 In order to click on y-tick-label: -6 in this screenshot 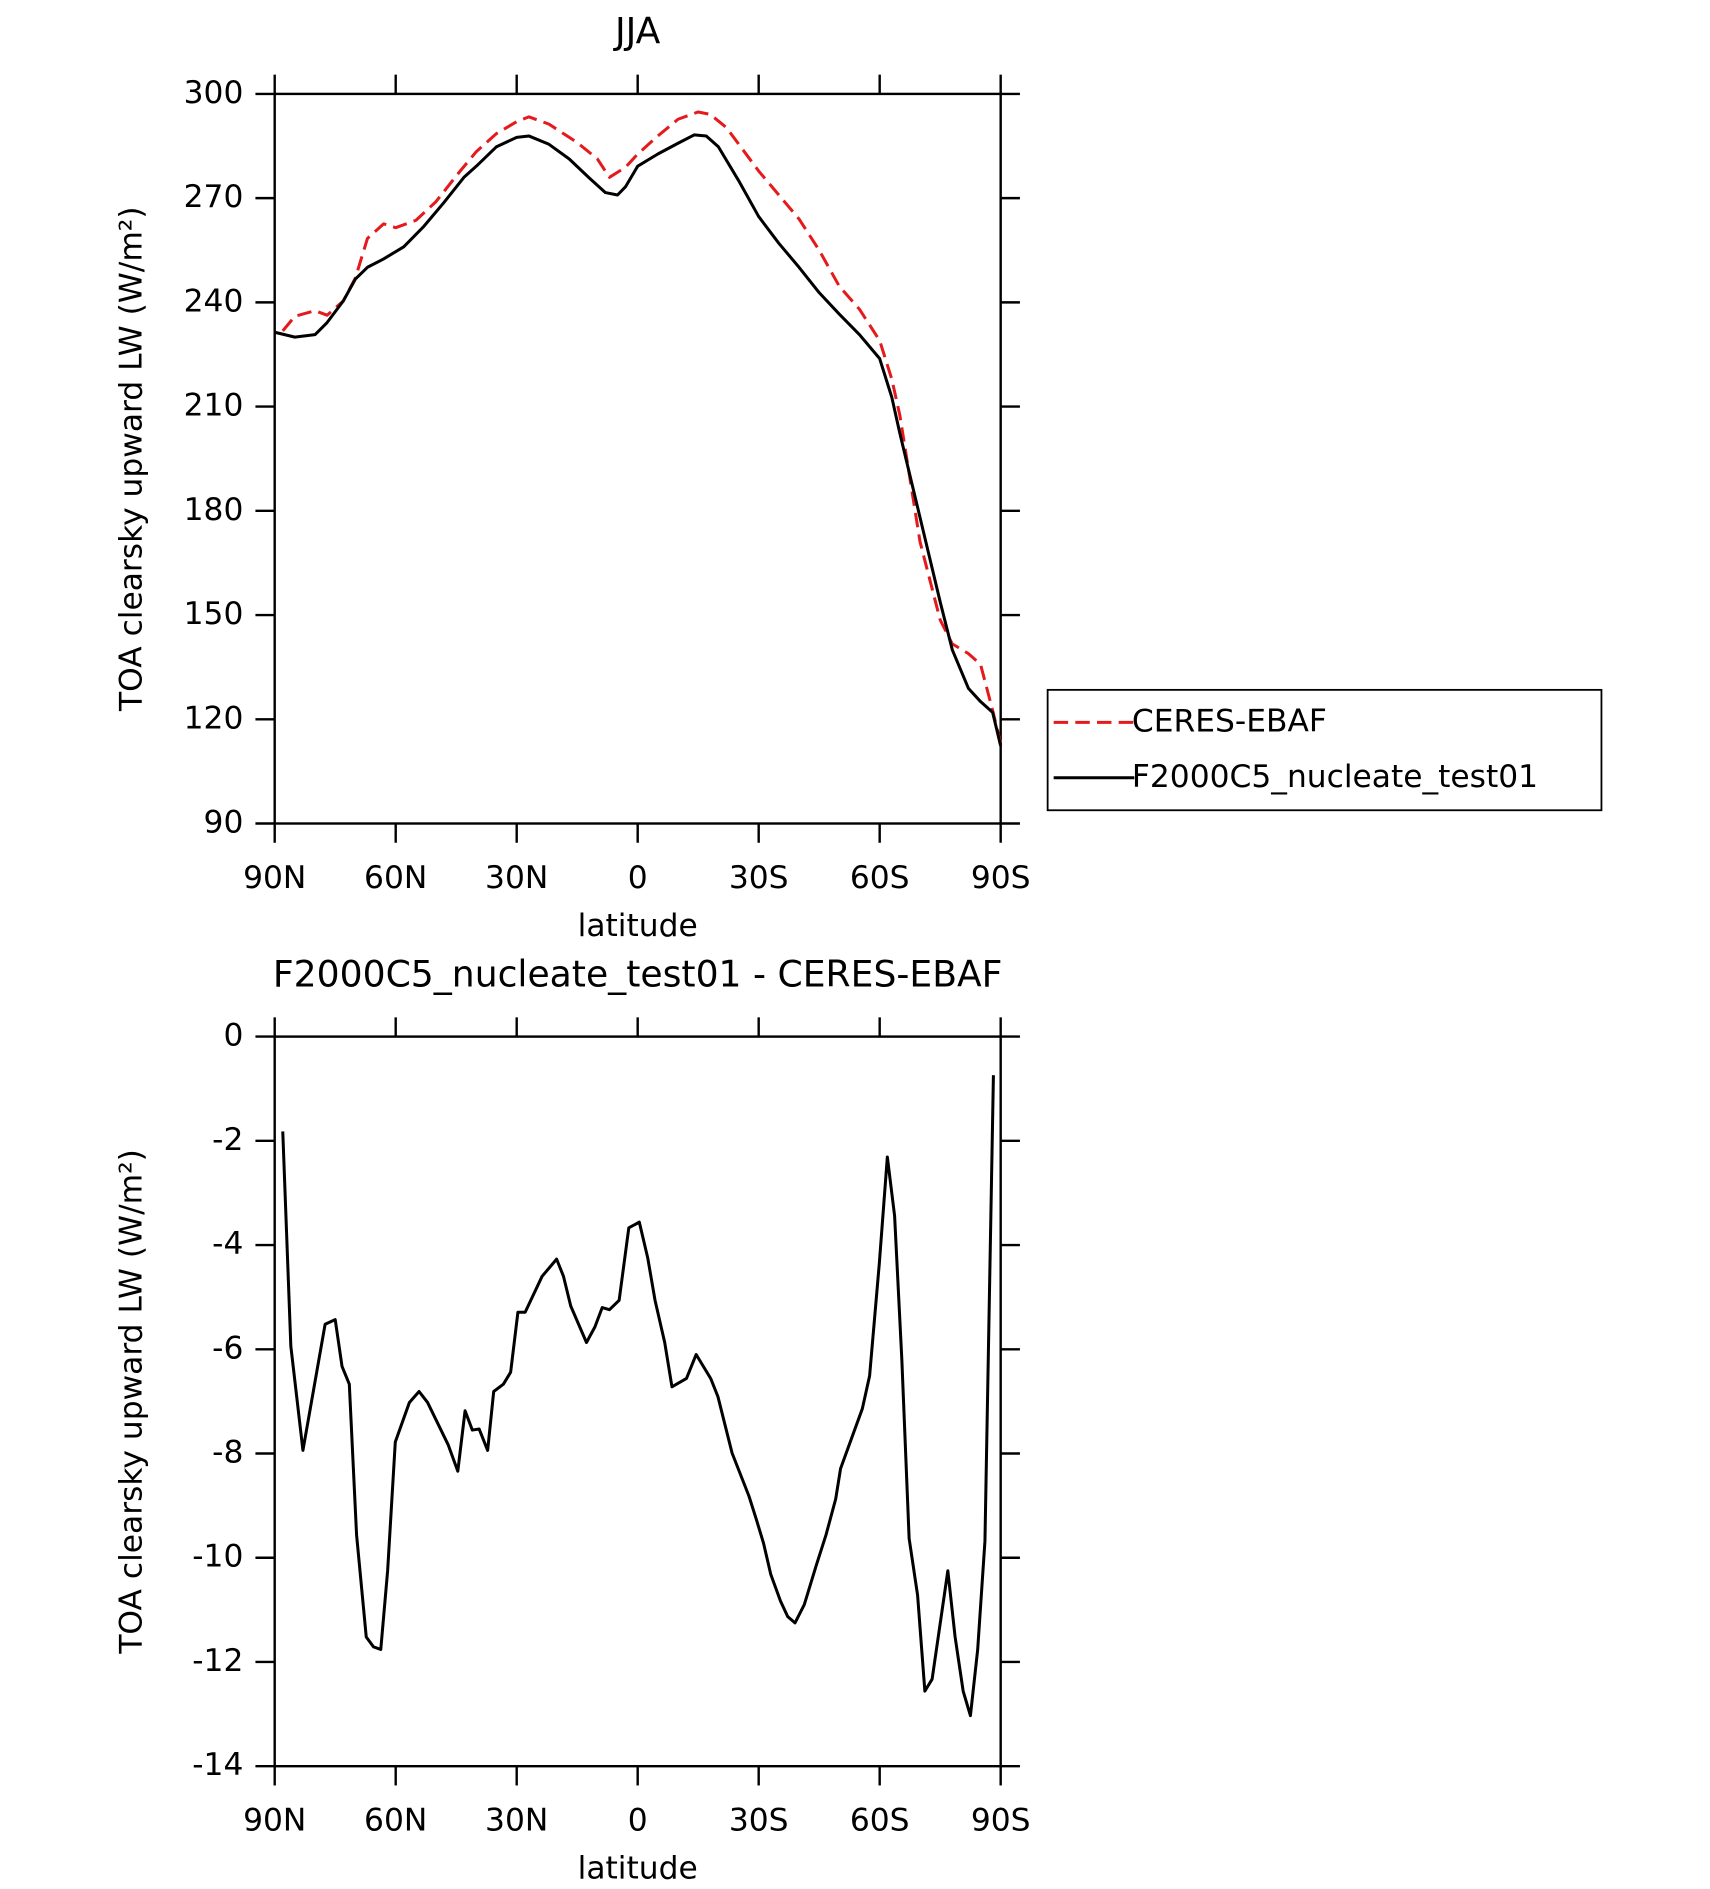, I will do `click(227, 1348)`.